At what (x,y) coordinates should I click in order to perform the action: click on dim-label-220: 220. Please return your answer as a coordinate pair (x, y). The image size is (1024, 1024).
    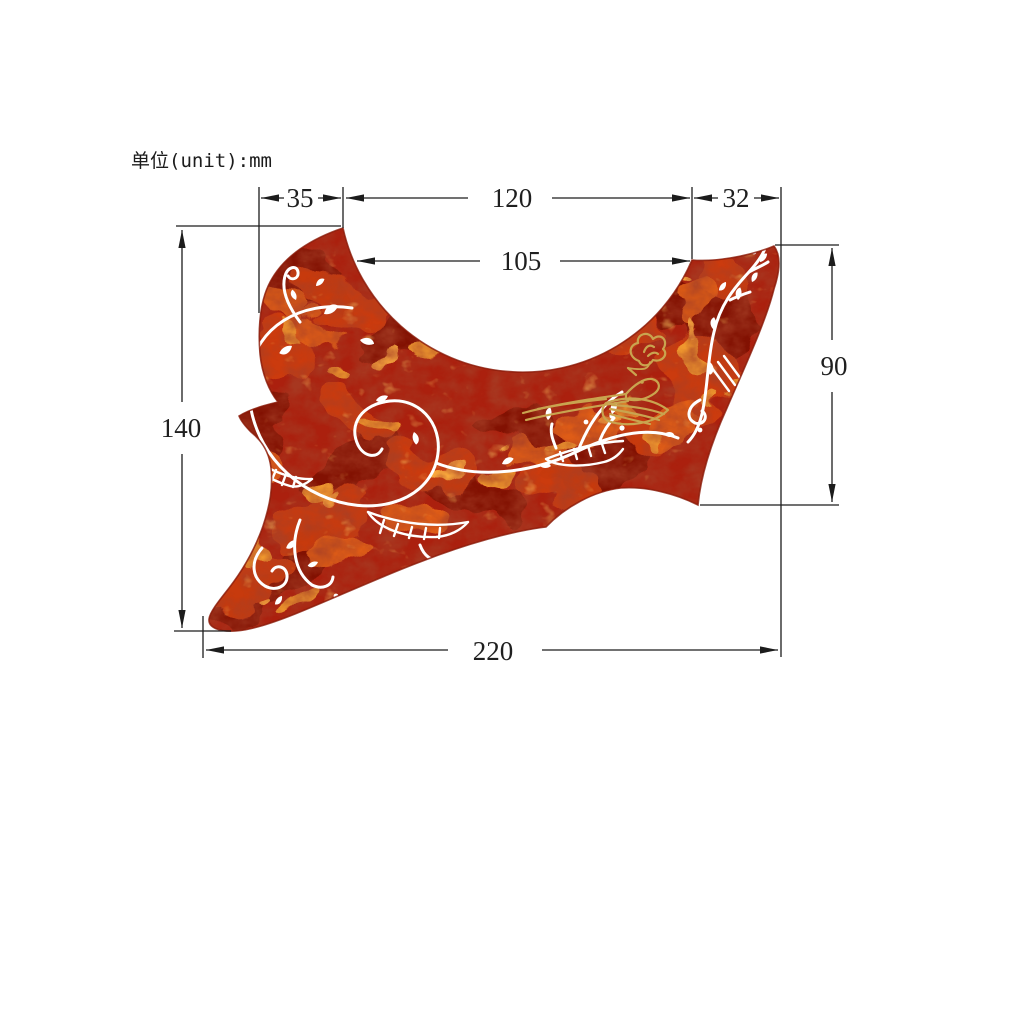
    Looking at the image, I should click on (493, 651).